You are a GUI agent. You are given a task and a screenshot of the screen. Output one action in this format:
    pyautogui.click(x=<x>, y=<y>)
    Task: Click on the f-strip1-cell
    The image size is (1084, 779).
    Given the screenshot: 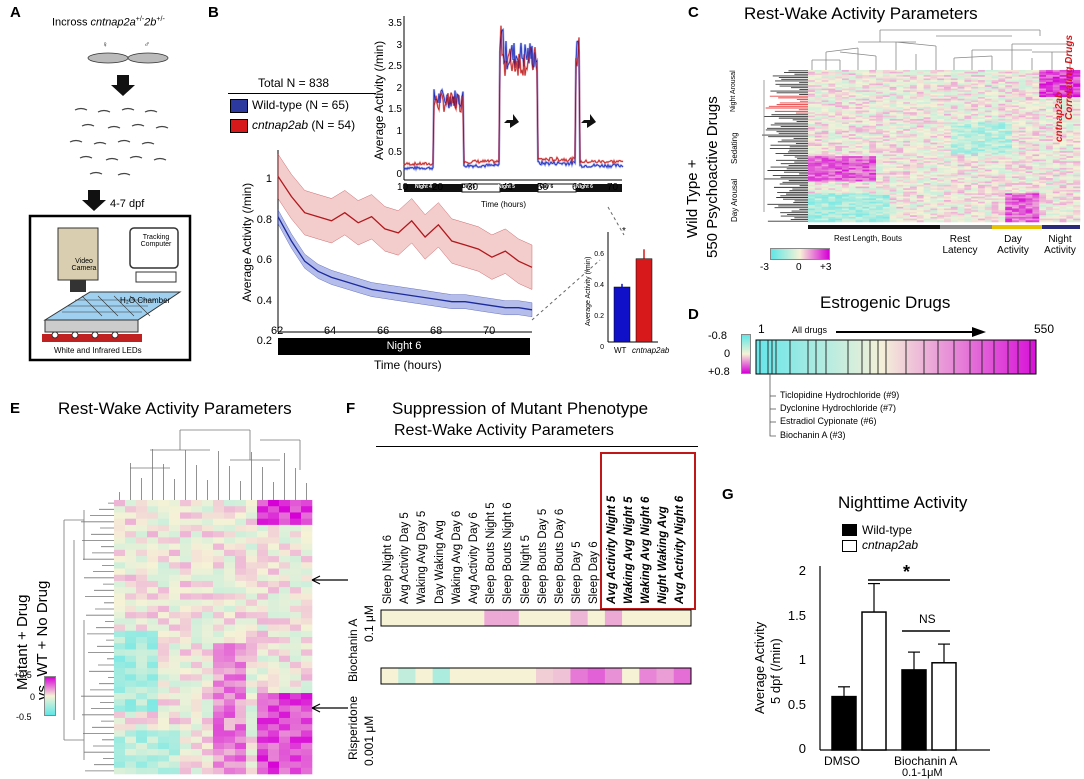 What is the action you would take?
    pyautogui.click(x=613, y=618)
    